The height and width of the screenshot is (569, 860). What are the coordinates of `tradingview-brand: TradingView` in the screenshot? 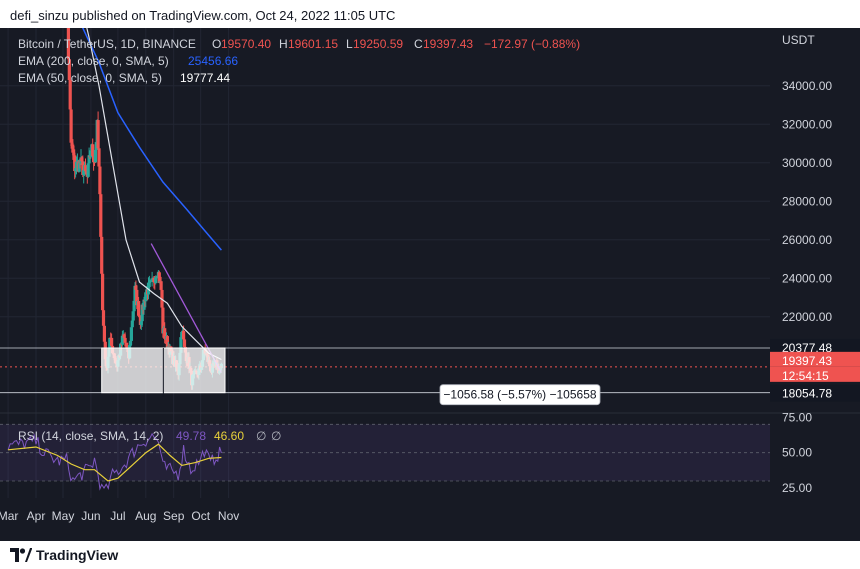 It's located at (64, 555).